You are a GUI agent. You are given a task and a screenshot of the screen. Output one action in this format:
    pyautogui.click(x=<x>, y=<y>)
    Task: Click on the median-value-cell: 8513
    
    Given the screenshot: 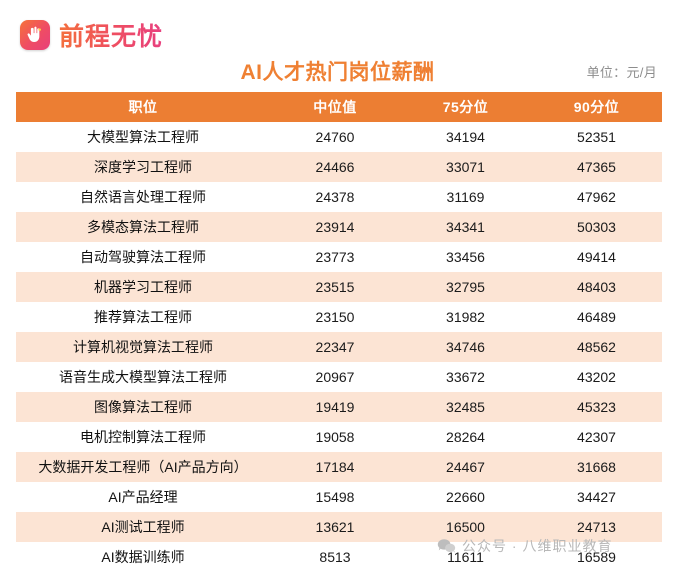 What is the action you would take?
    pyautogui.click(x=335, y=555)
    